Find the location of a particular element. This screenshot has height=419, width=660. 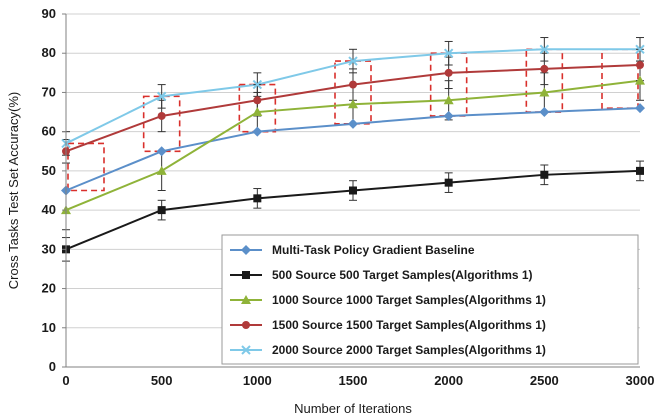

legend-entry-label: Multi-Task Policy Gradient Baseline is located at coordinates (373, 250).